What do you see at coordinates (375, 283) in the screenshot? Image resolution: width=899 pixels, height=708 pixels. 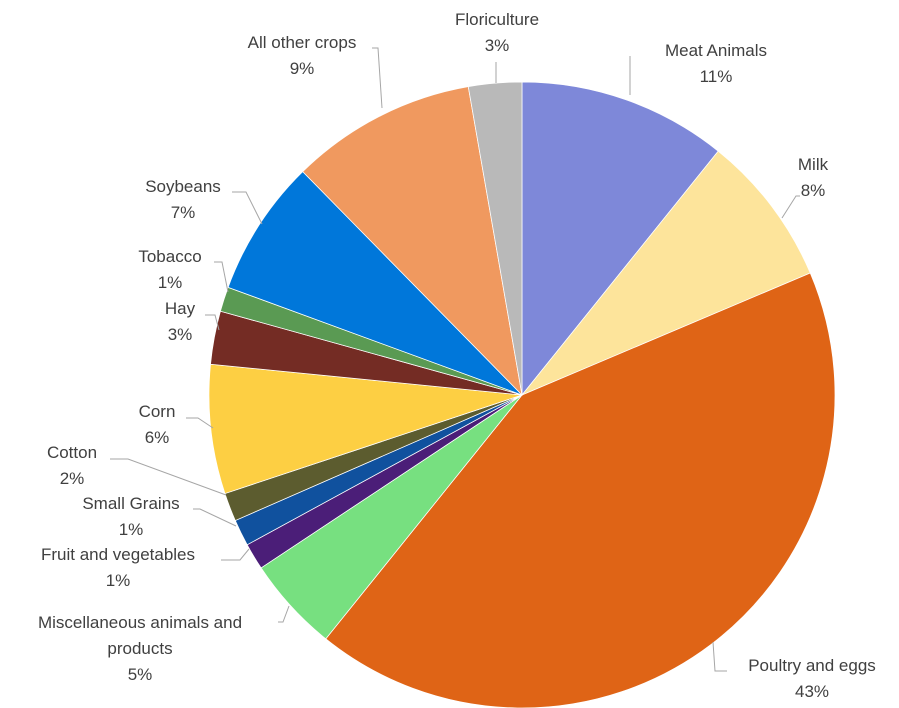 I see `pie-slice-soybeans` at bounding box center [375, 283].